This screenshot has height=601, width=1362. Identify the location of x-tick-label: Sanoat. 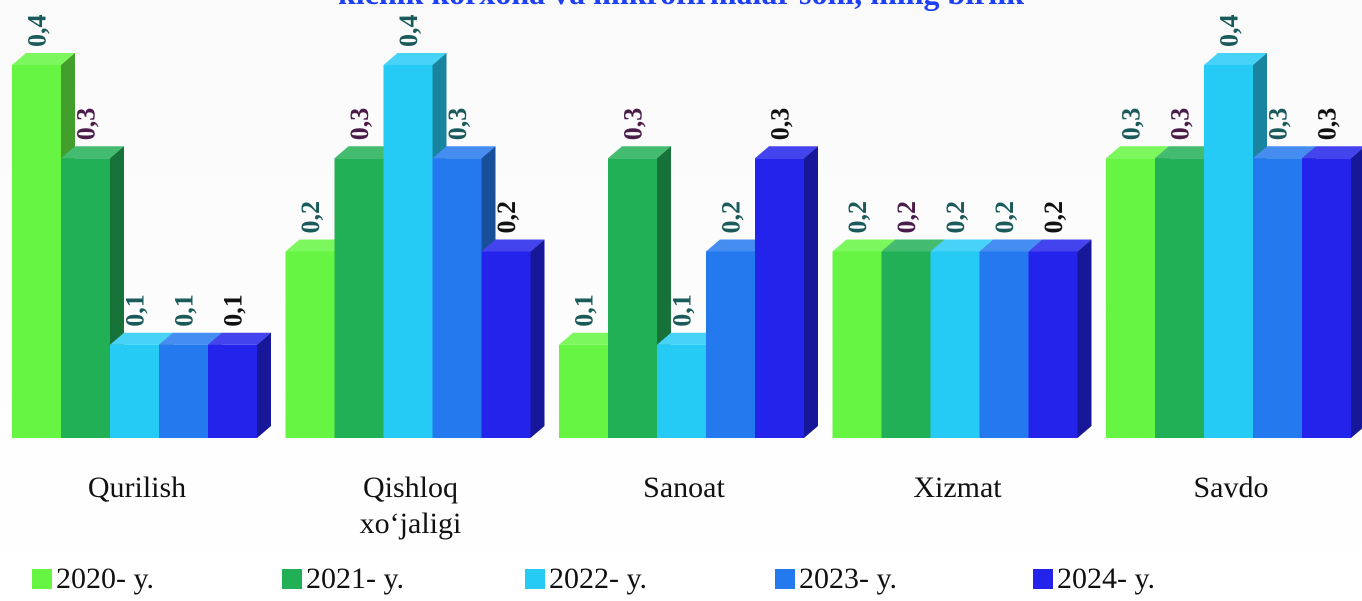
(684, 487).